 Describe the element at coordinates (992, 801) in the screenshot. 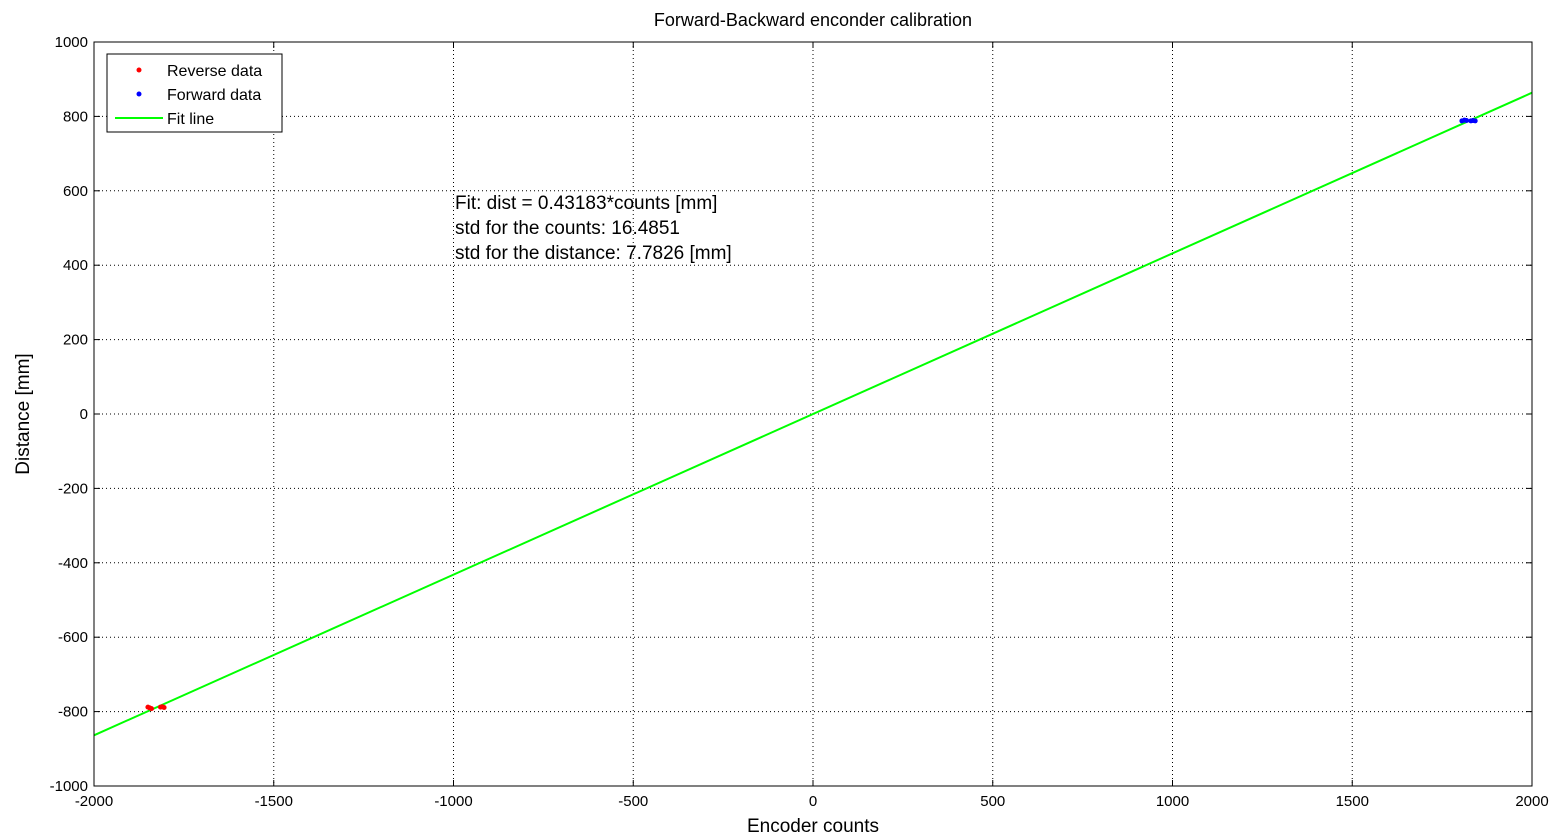

I see `x-tick-label: 500` at that location.